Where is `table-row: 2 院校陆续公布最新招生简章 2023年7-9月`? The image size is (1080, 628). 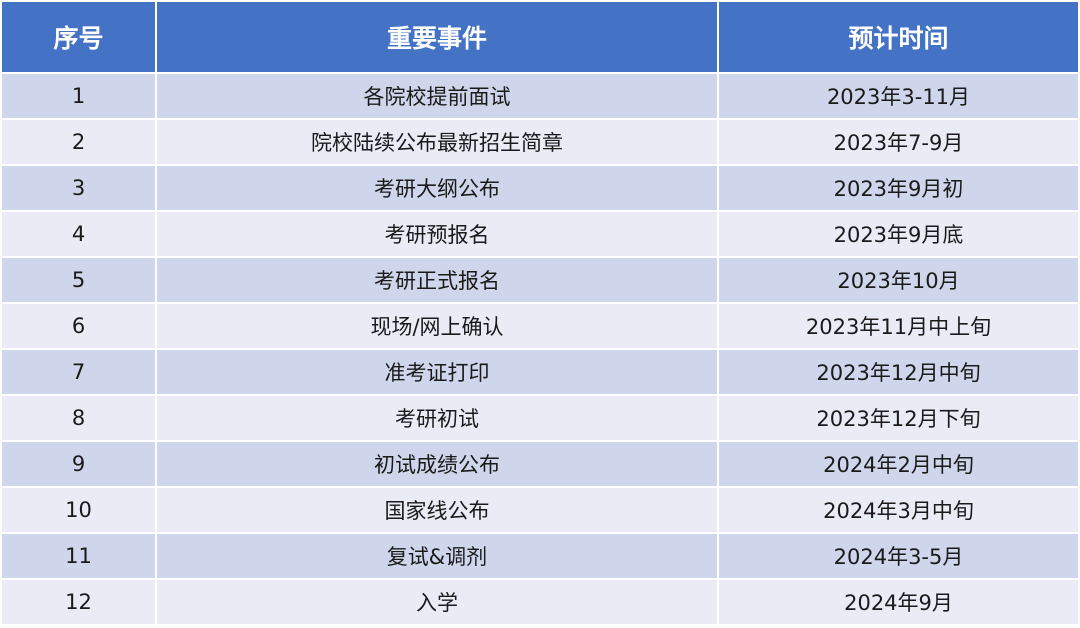
table-row: 2 院校陆续公布最新招生简章 2023年7-9月 is located at coordinates (540, 141).